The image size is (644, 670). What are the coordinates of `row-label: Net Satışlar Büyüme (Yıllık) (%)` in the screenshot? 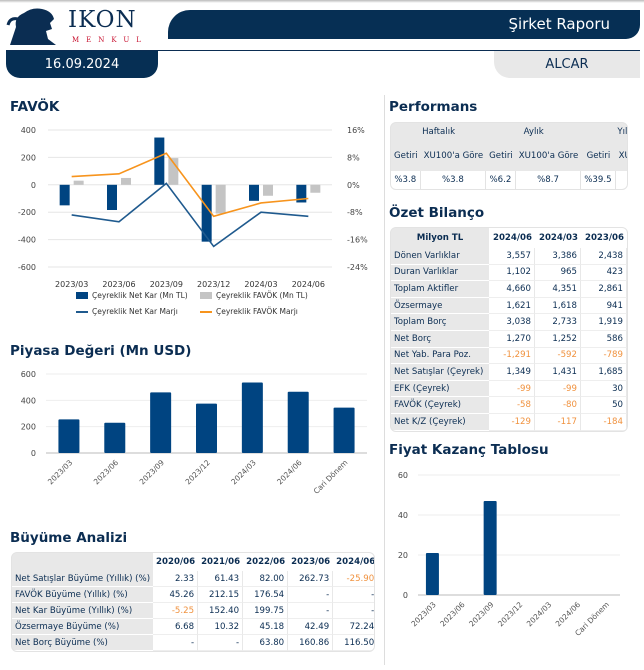 It's located at (83, 579).